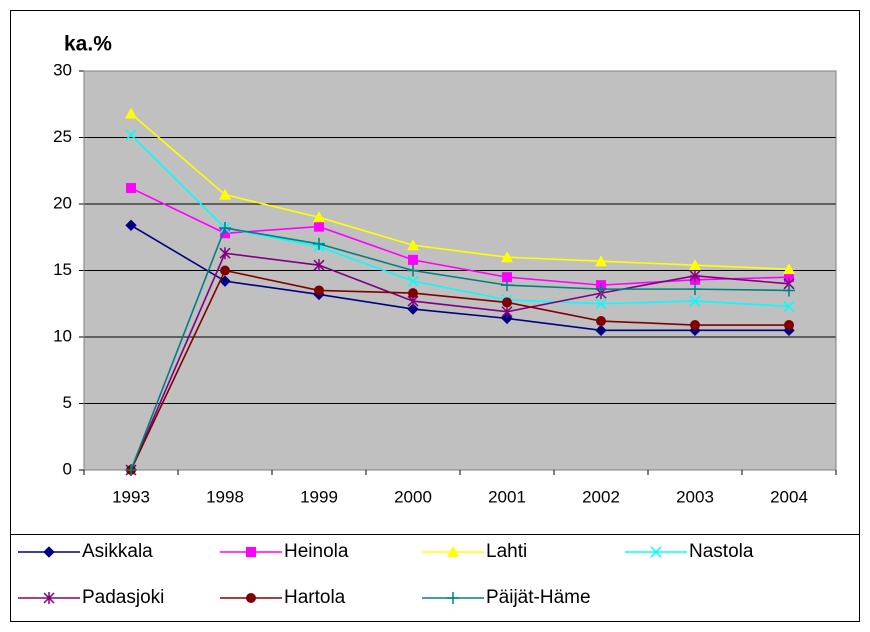  Describe the element at coordinates (507, 496) in the screenshot. I see `x-tick-label: 2001` at that location.